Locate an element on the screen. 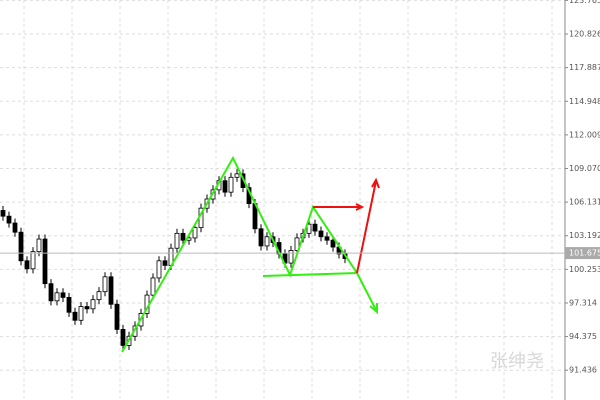 The image size is (600, 400). last-price-box is located at coordinates (582, 253).